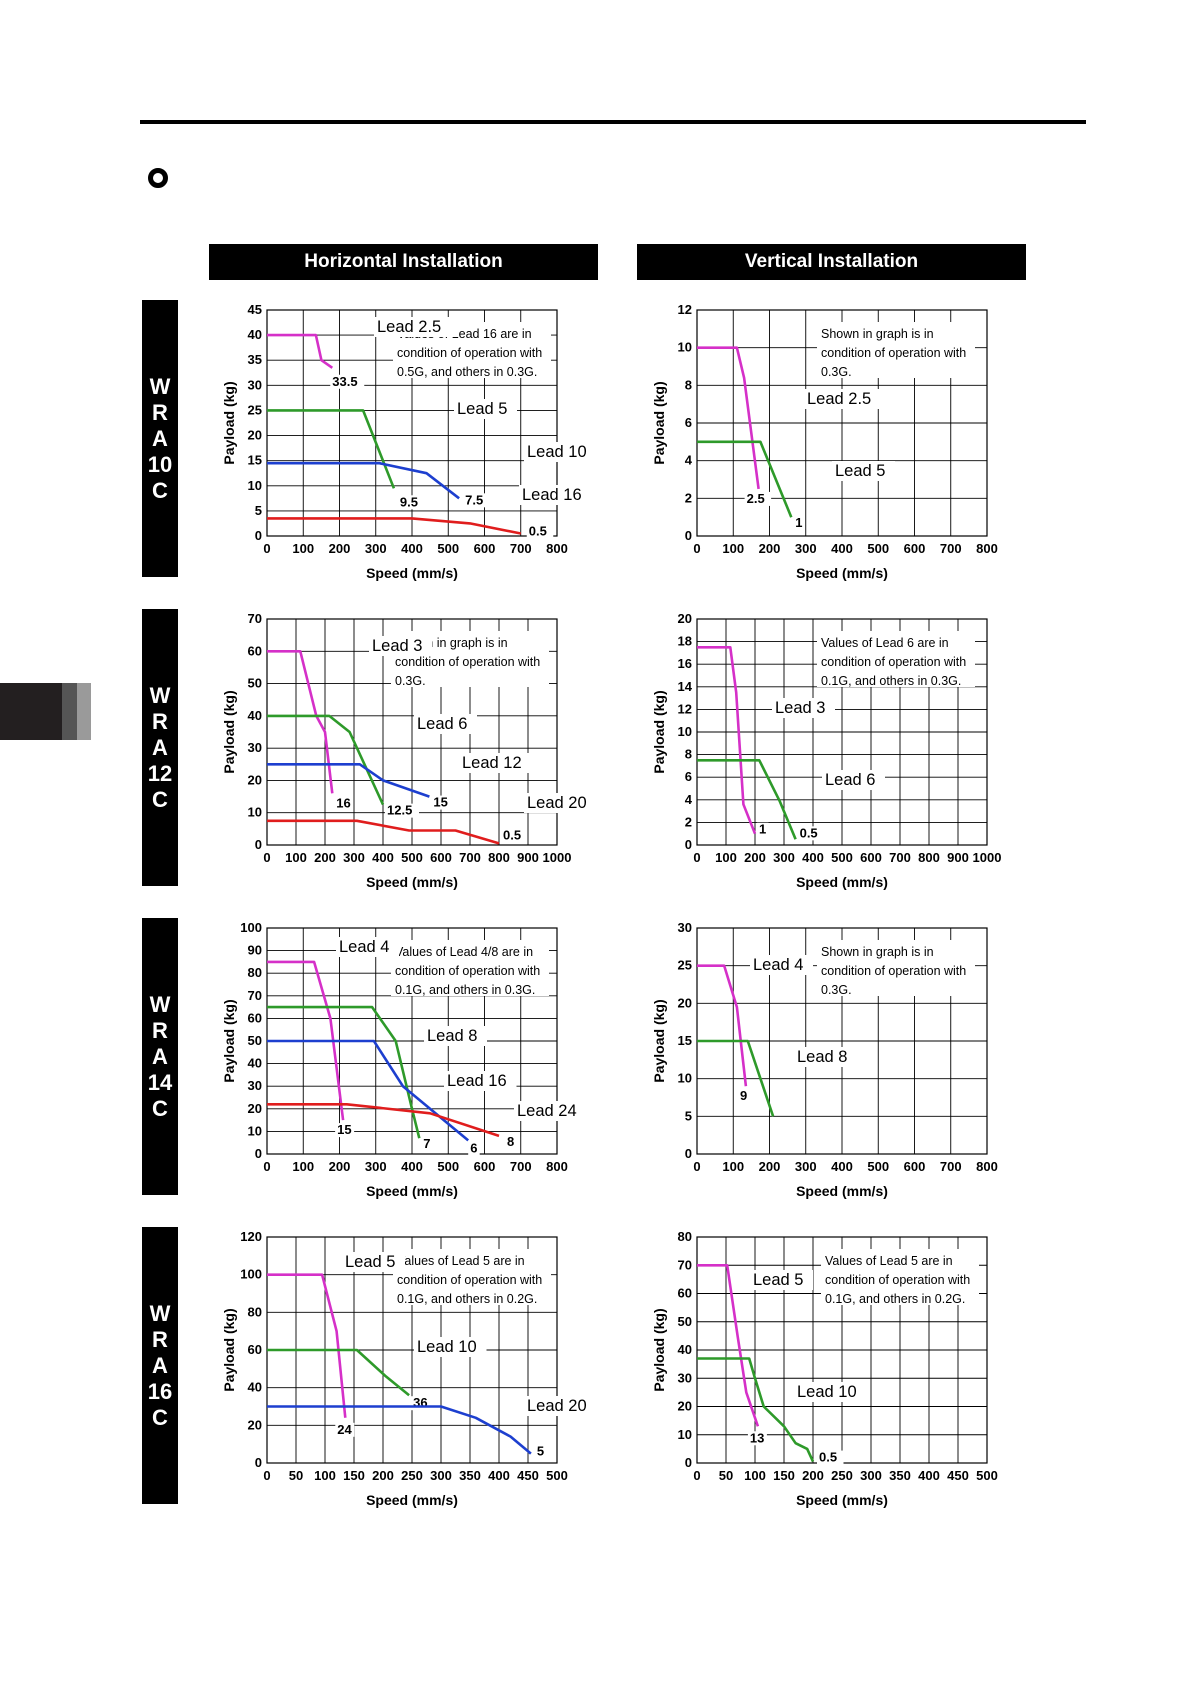  Describe the element at coordinates (255, 1349) in the screenshot. I see `y-tick-label: 60` at that location.